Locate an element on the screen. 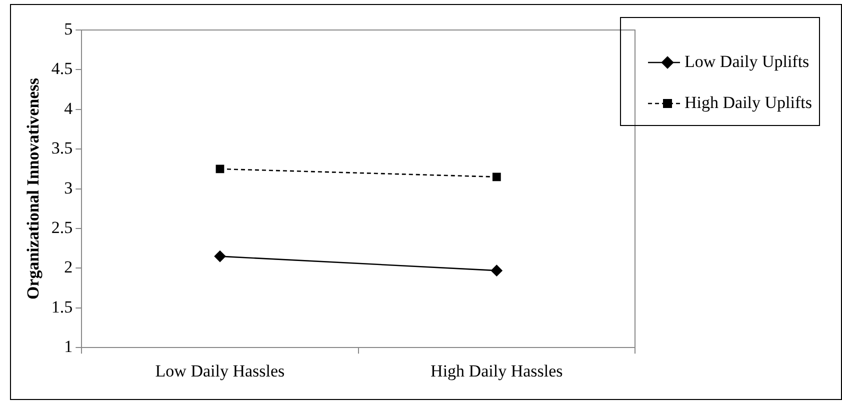 The height and width of the screenshot is (404, 842). x-tick-label: High Daily Hassles is located at coordinates (496, 370).